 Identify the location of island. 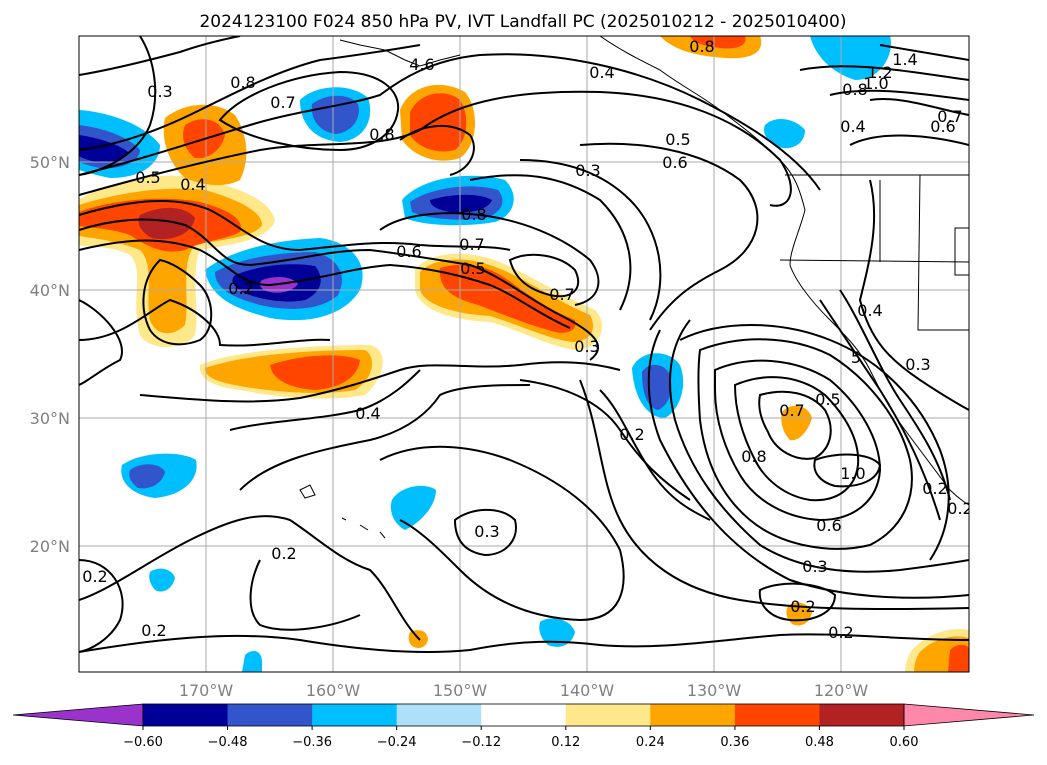
(307, 491).